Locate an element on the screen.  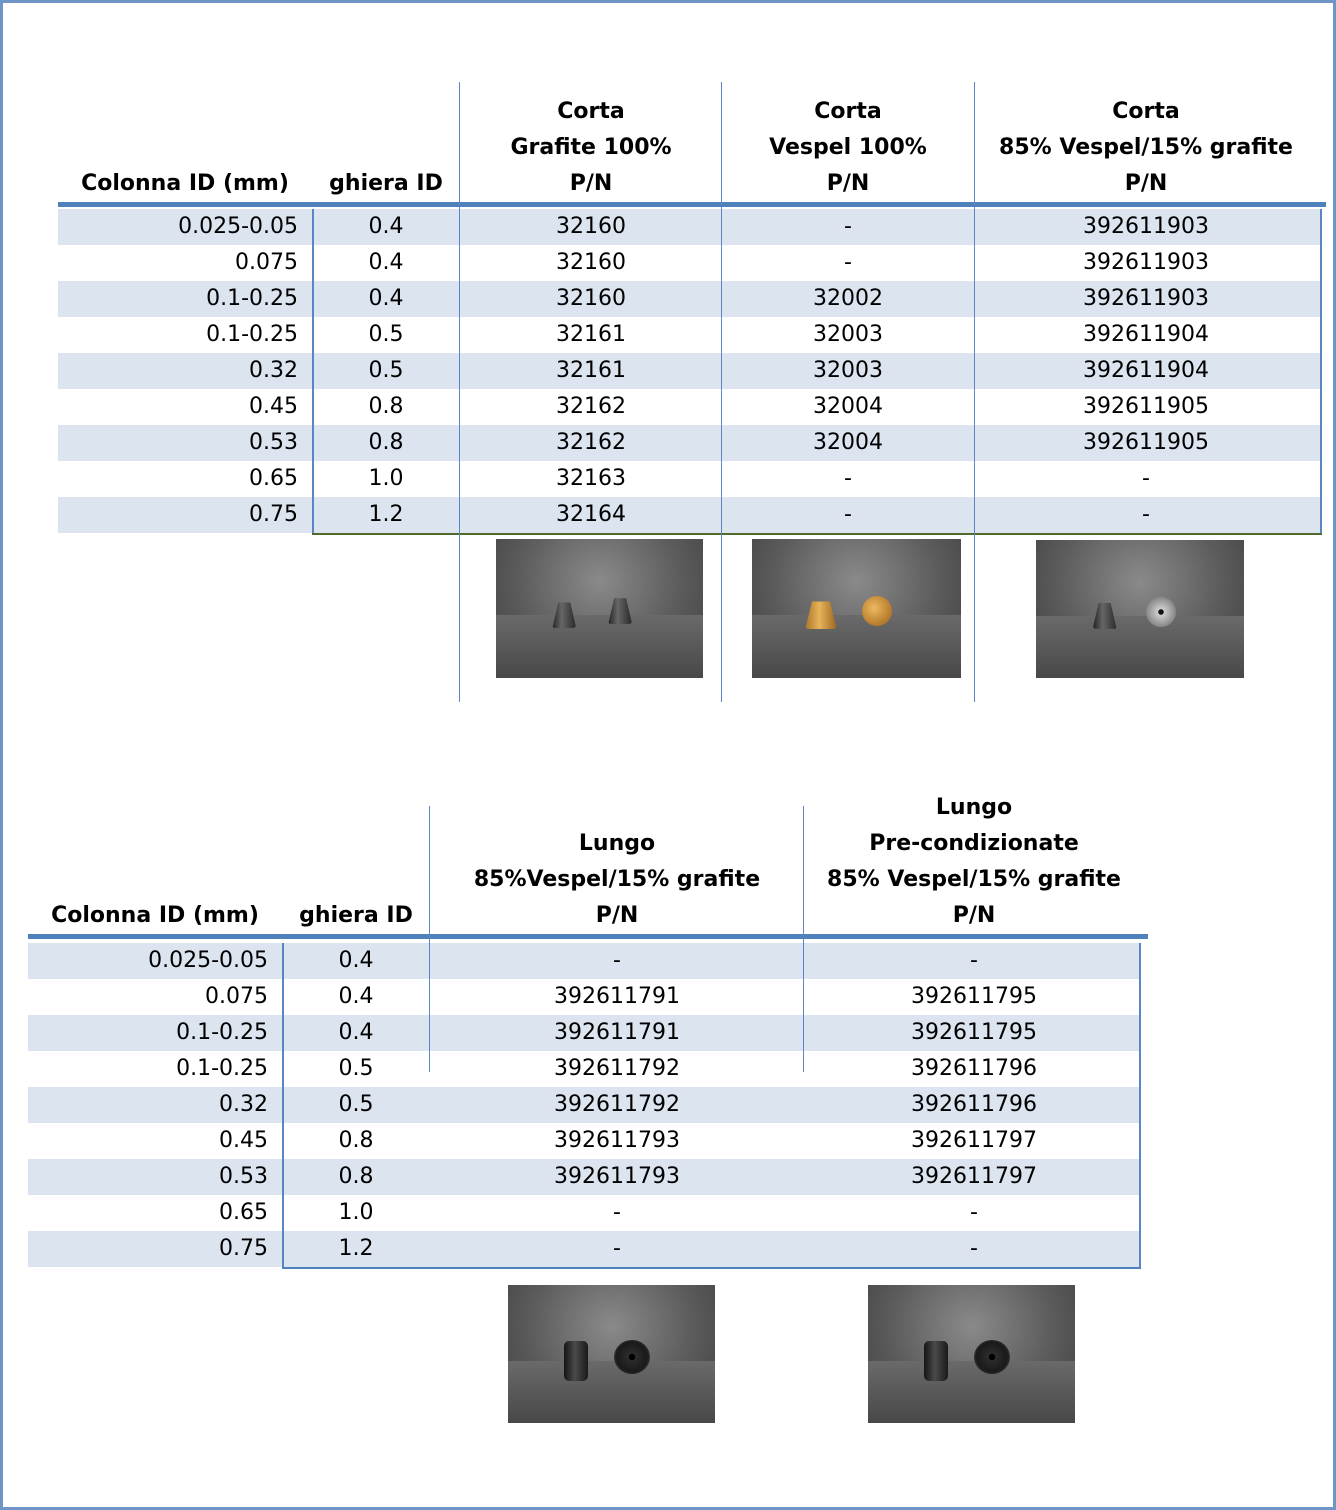
header-line: 85% Vespel/15% grafite is located at coordinates (974, 879).